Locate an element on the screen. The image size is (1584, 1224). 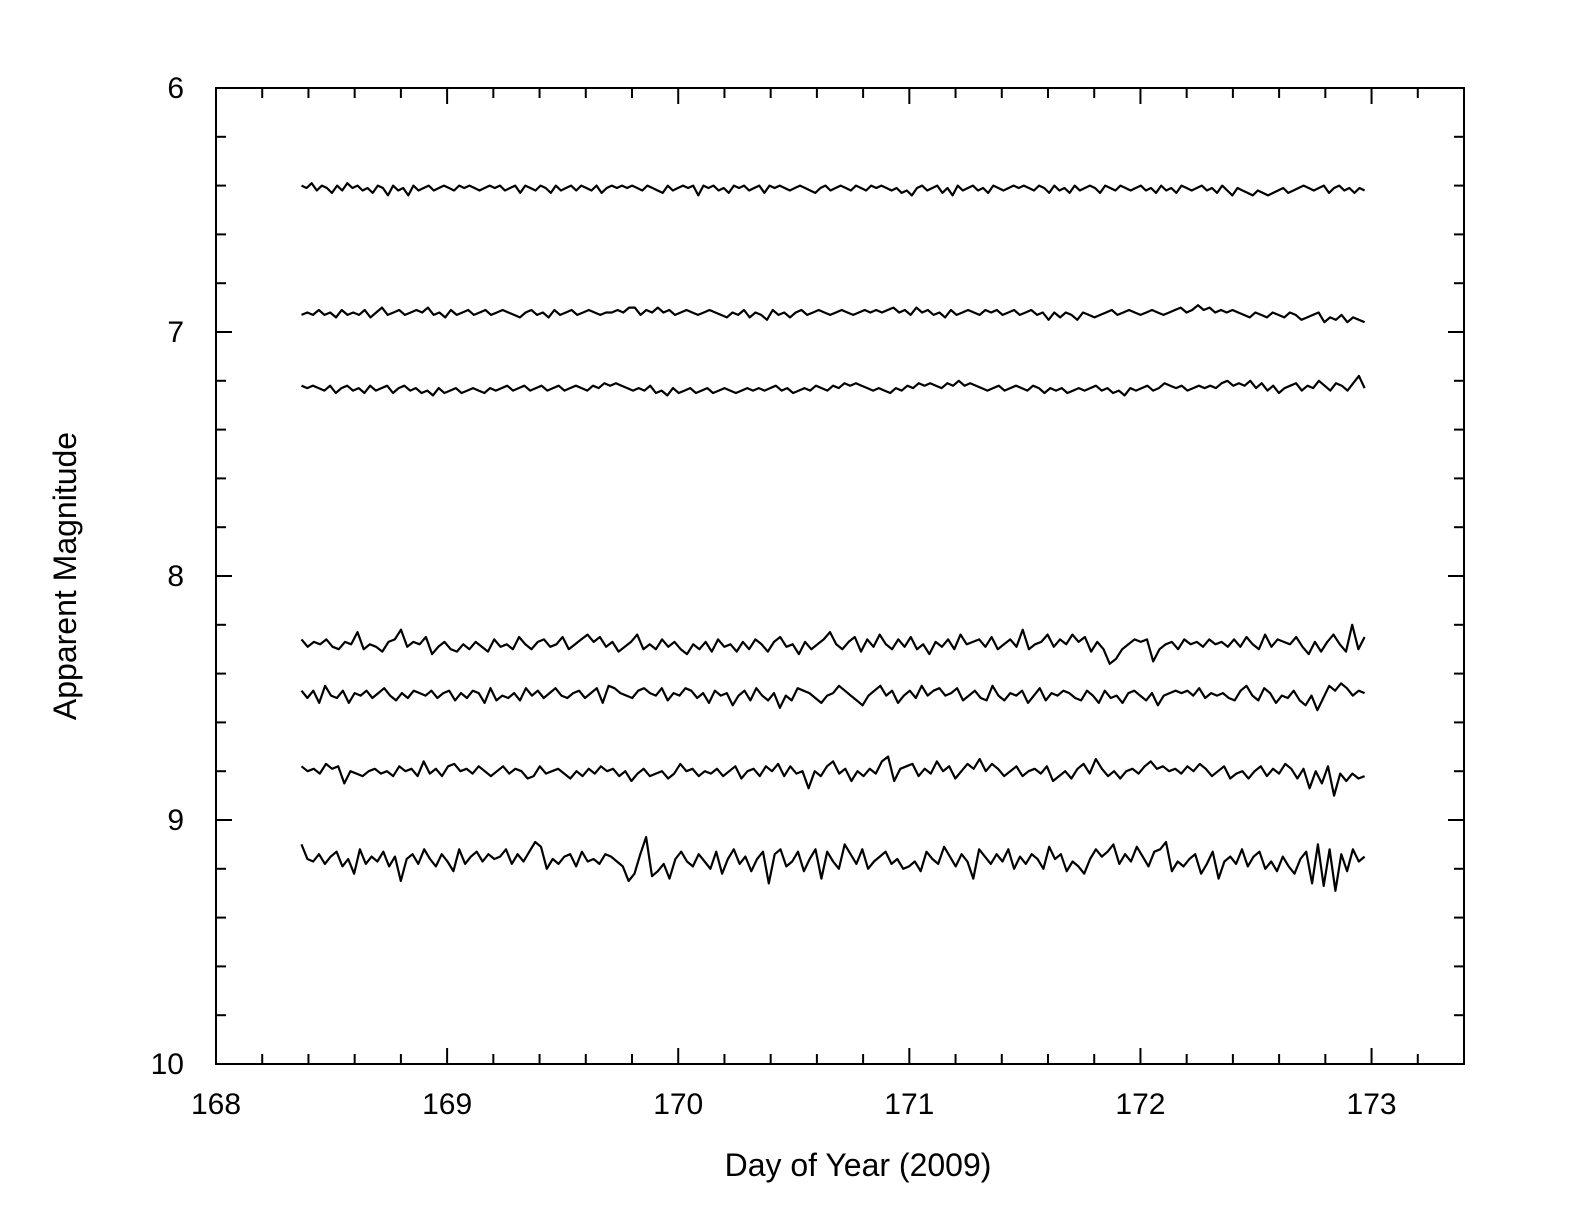
x-axis-label: Day of Year (2009) is located at coordinates (858, 1165).